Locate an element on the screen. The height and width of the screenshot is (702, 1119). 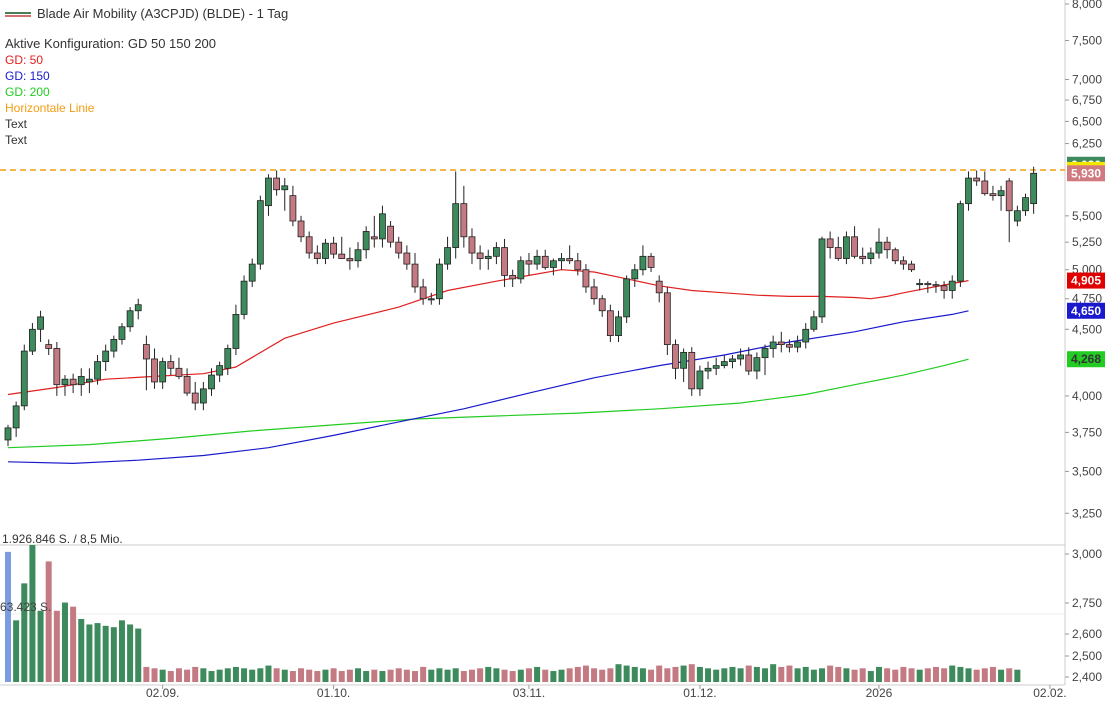
volume-tick-label: 2,500 is located at coordinates (1087, 656).